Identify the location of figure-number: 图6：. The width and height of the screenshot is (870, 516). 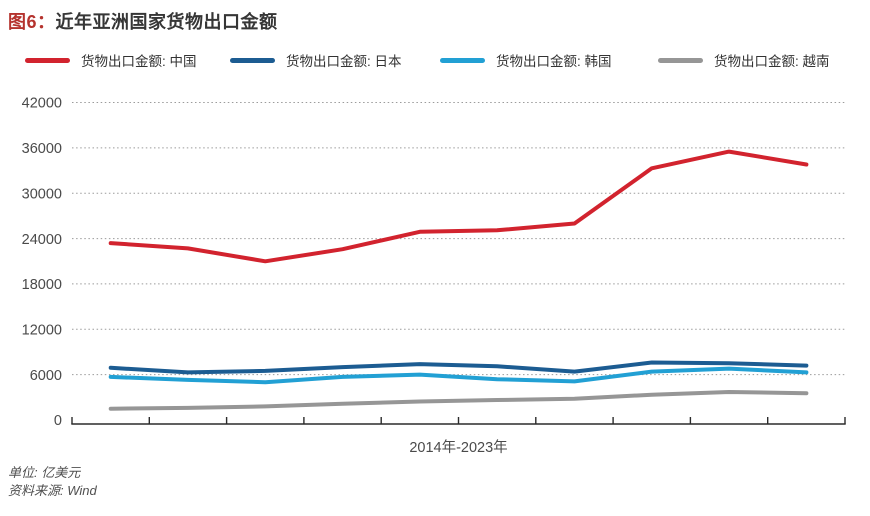
(32, 22).